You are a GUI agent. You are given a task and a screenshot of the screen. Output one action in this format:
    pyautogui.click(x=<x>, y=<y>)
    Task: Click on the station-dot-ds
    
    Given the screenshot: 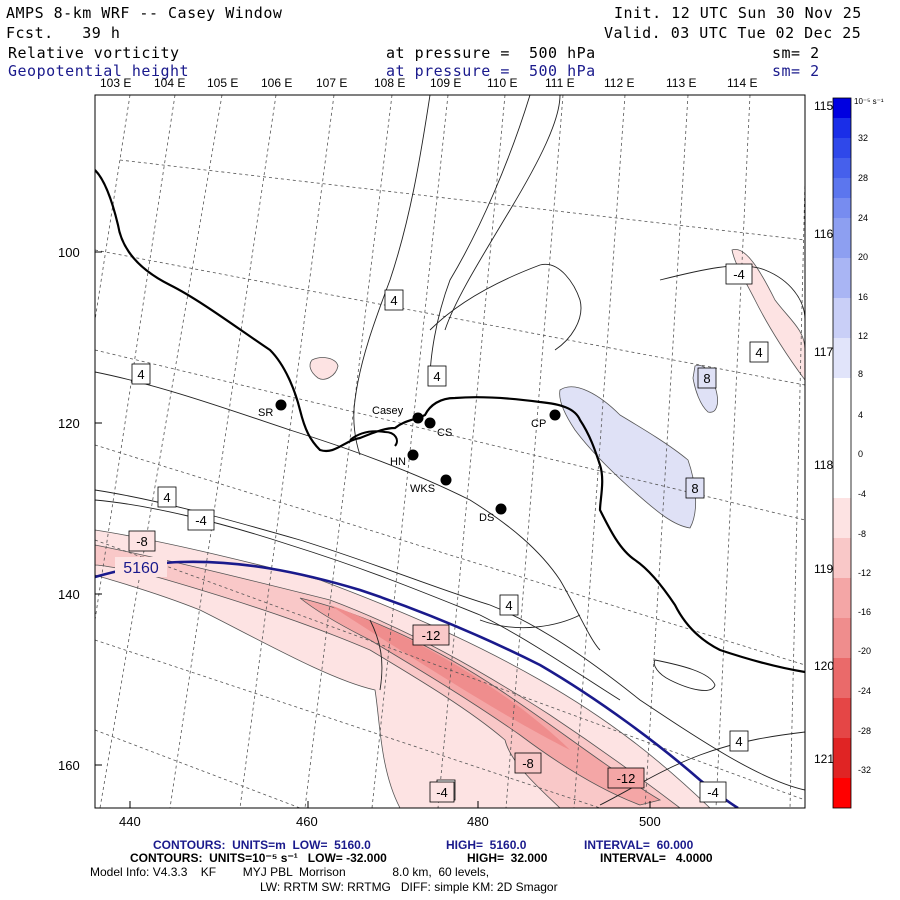 What is the action you would take?
    pyautogui.click(x=501, y=509)
    